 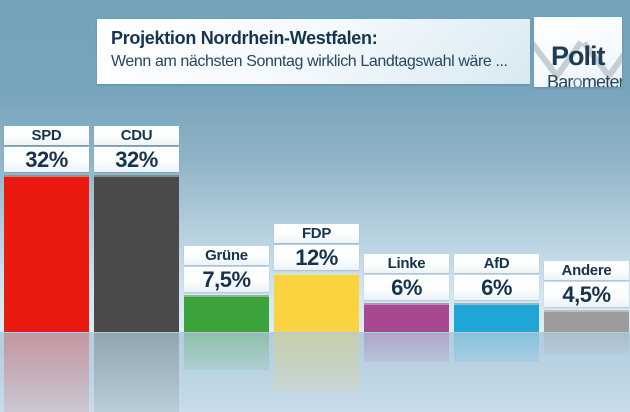 I want to click on bar-linke, so click(x=406, y=317).